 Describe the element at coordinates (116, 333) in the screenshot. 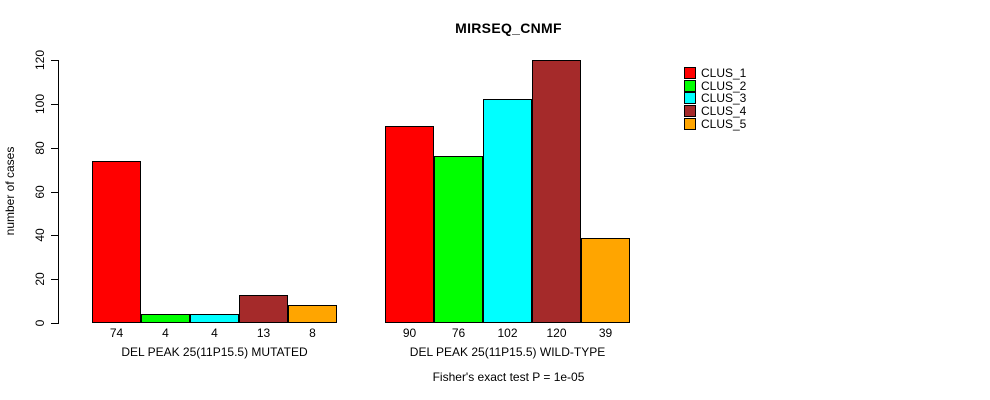

I see `bar-value-label: 74` at that location.